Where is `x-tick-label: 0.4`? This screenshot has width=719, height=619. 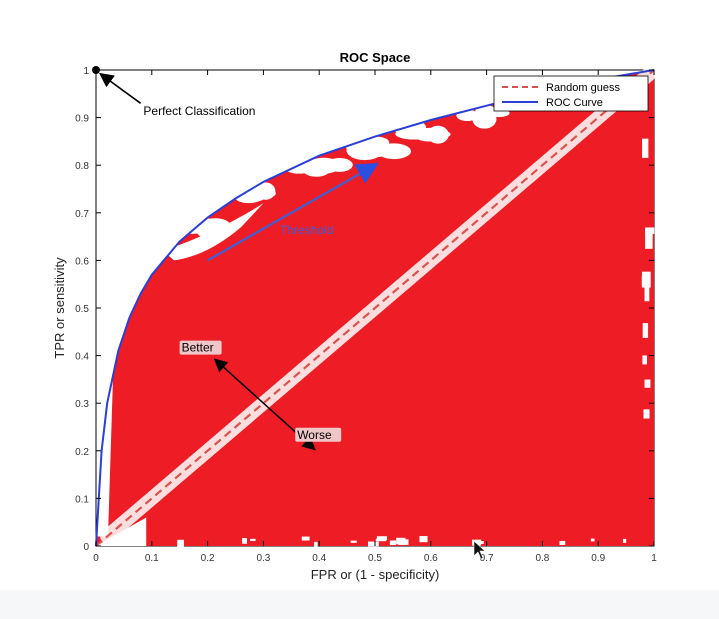
x-tick-label: 0.4 is located at coordinates (319, 558).